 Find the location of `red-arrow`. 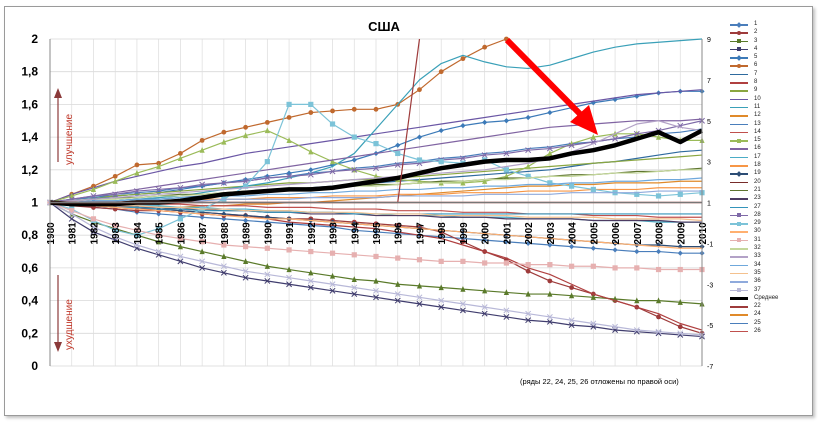

red-arrow is located at coordinates (551, 86).